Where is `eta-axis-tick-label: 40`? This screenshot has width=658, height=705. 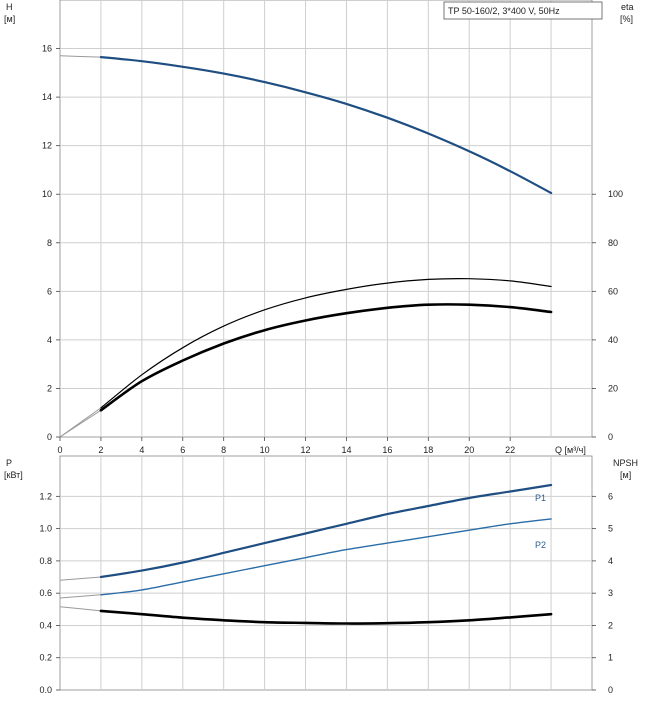
eta-axis-tick-label: 40 is located at coordinates (613, 340).